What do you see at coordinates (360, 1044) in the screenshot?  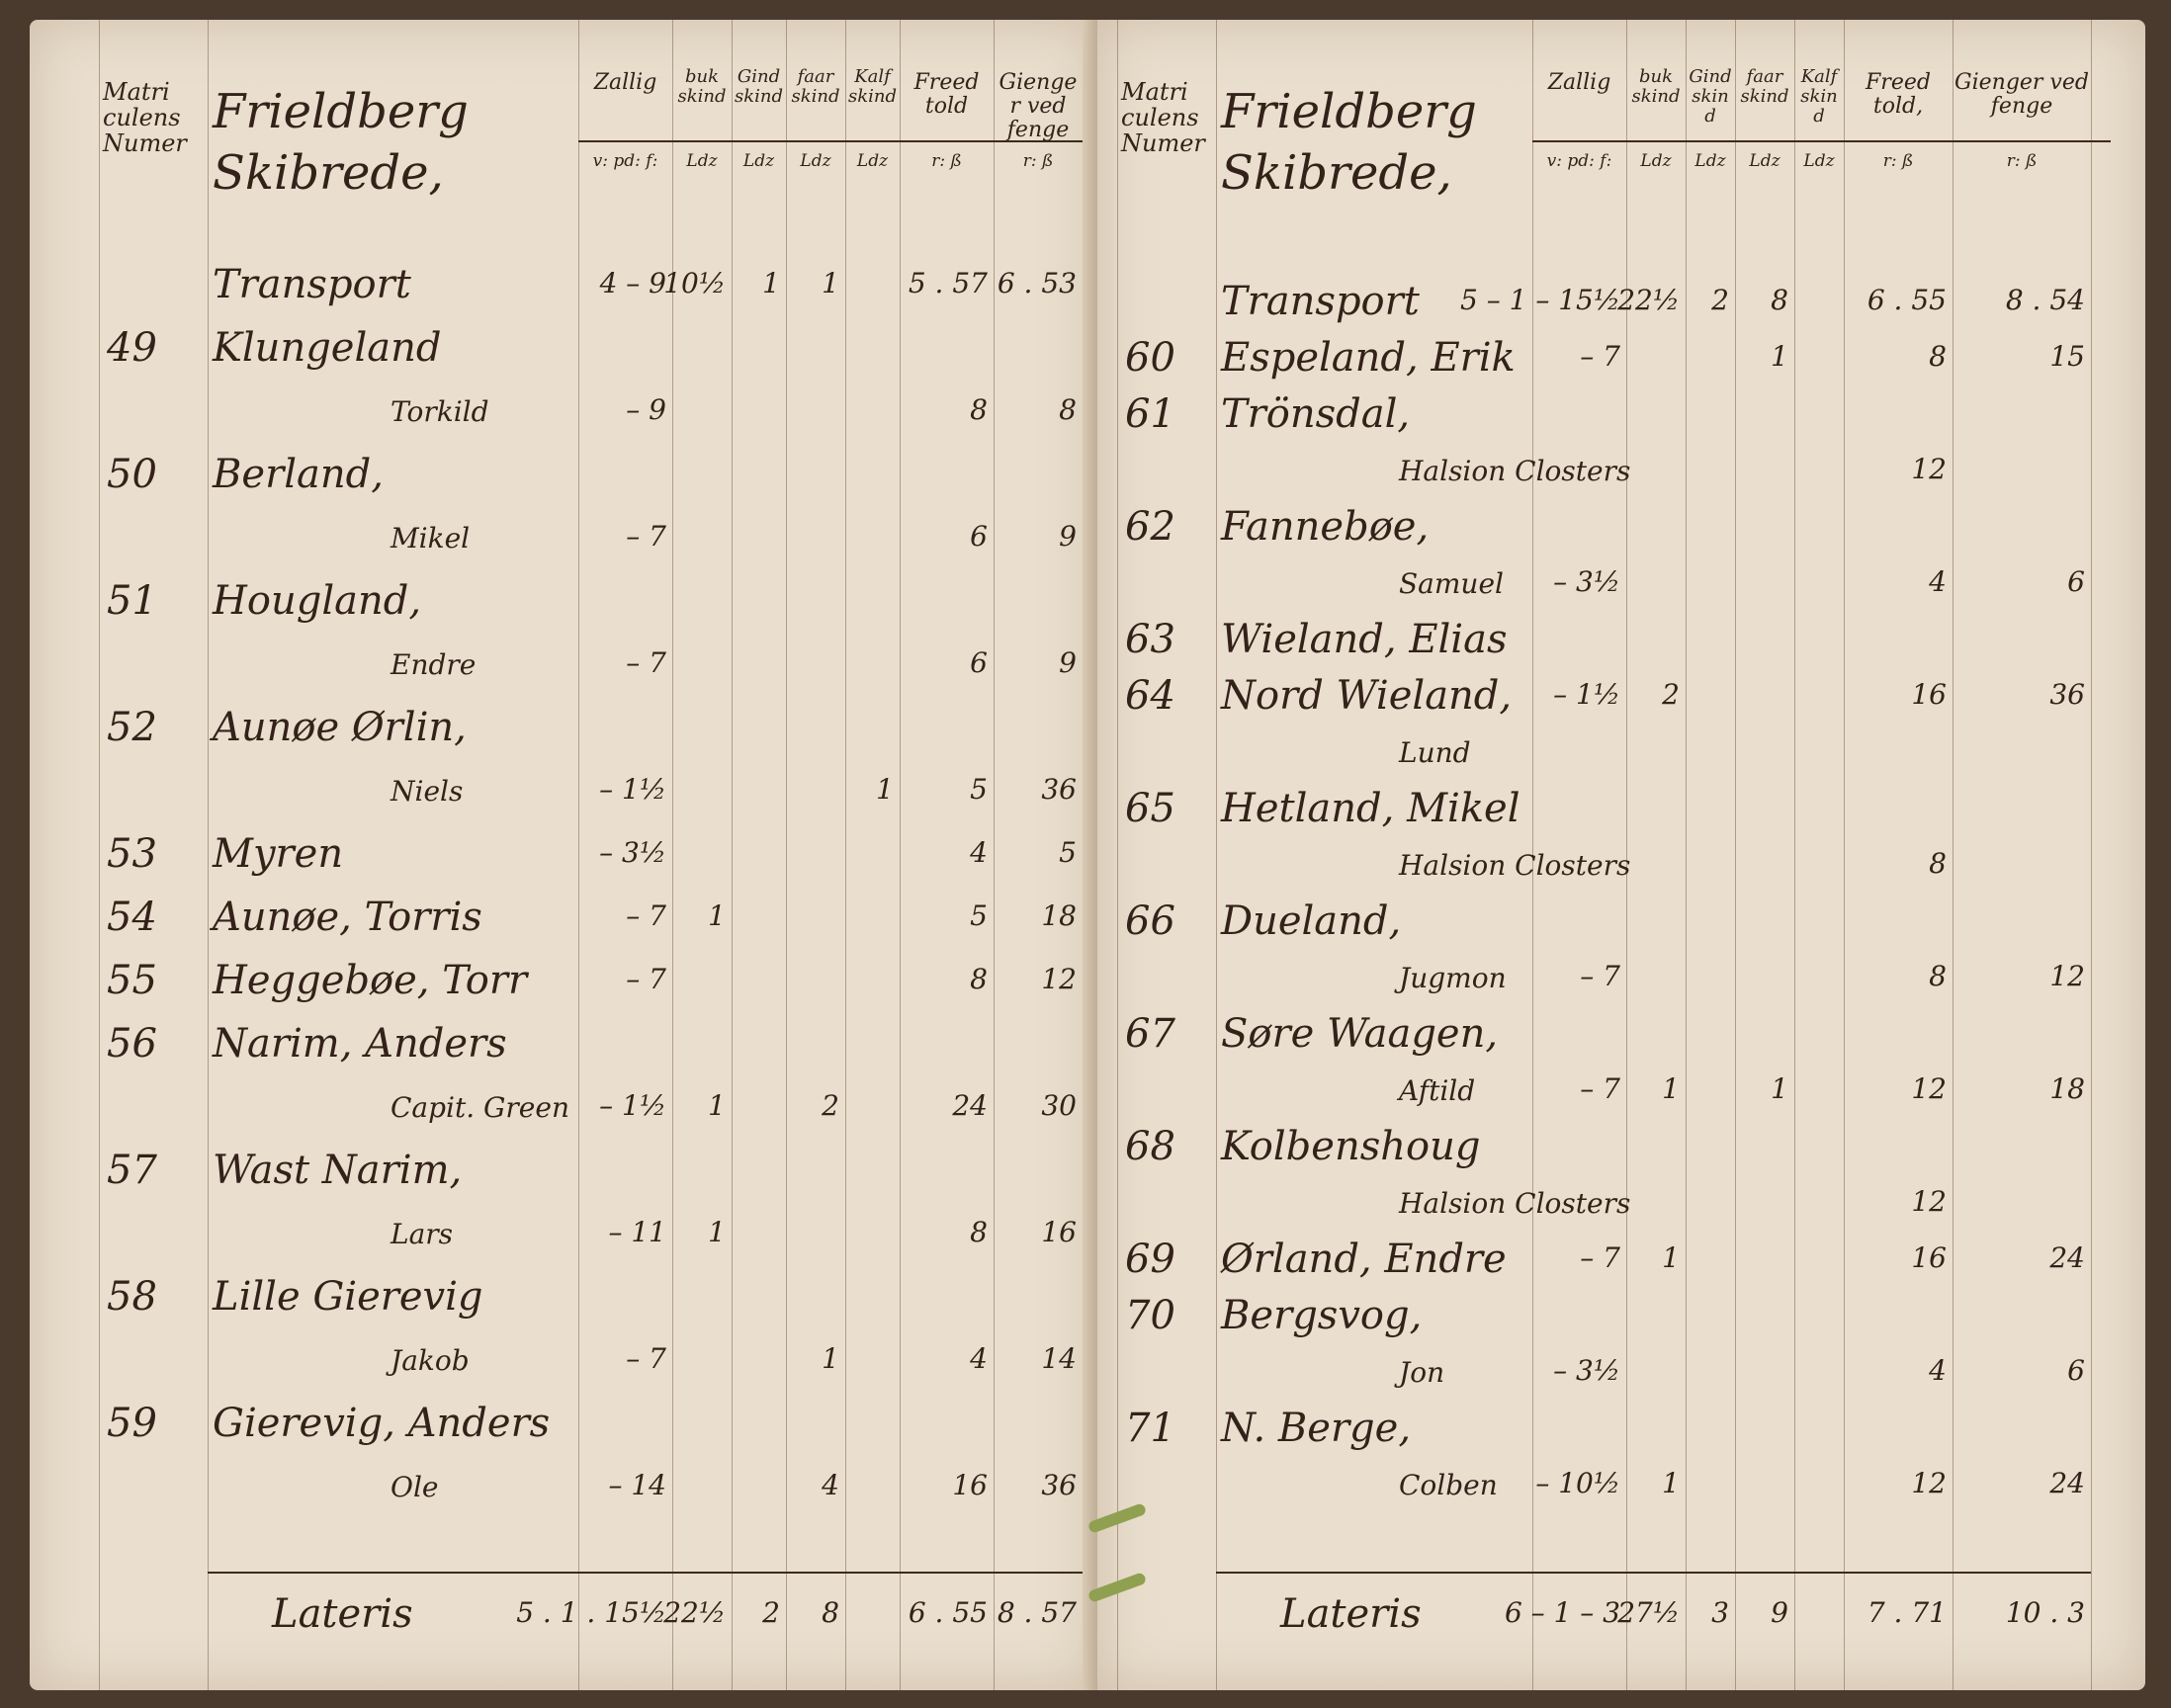 I see `farm-name: Narim, Anders` at bounding box center [360, 1044].